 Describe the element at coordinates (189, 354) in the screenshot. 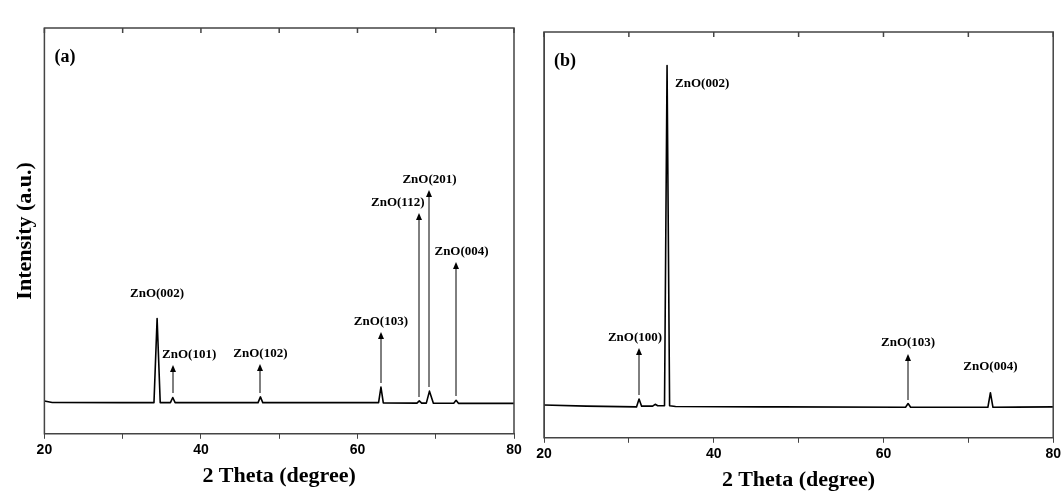

I see `annotation: ZnO(101)` at that location.